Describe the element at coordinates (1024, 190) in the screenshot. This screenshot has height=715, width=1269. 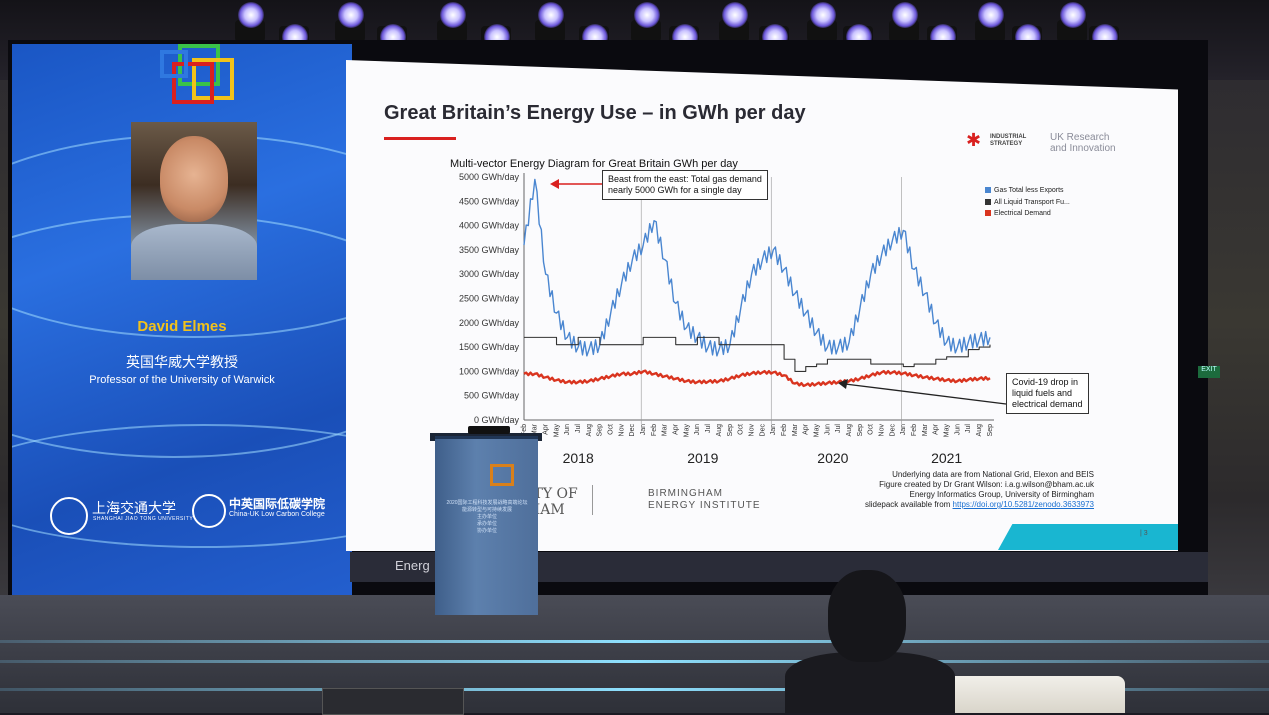
I see `legend-item-gas: Gas Total less Exports` at that location.